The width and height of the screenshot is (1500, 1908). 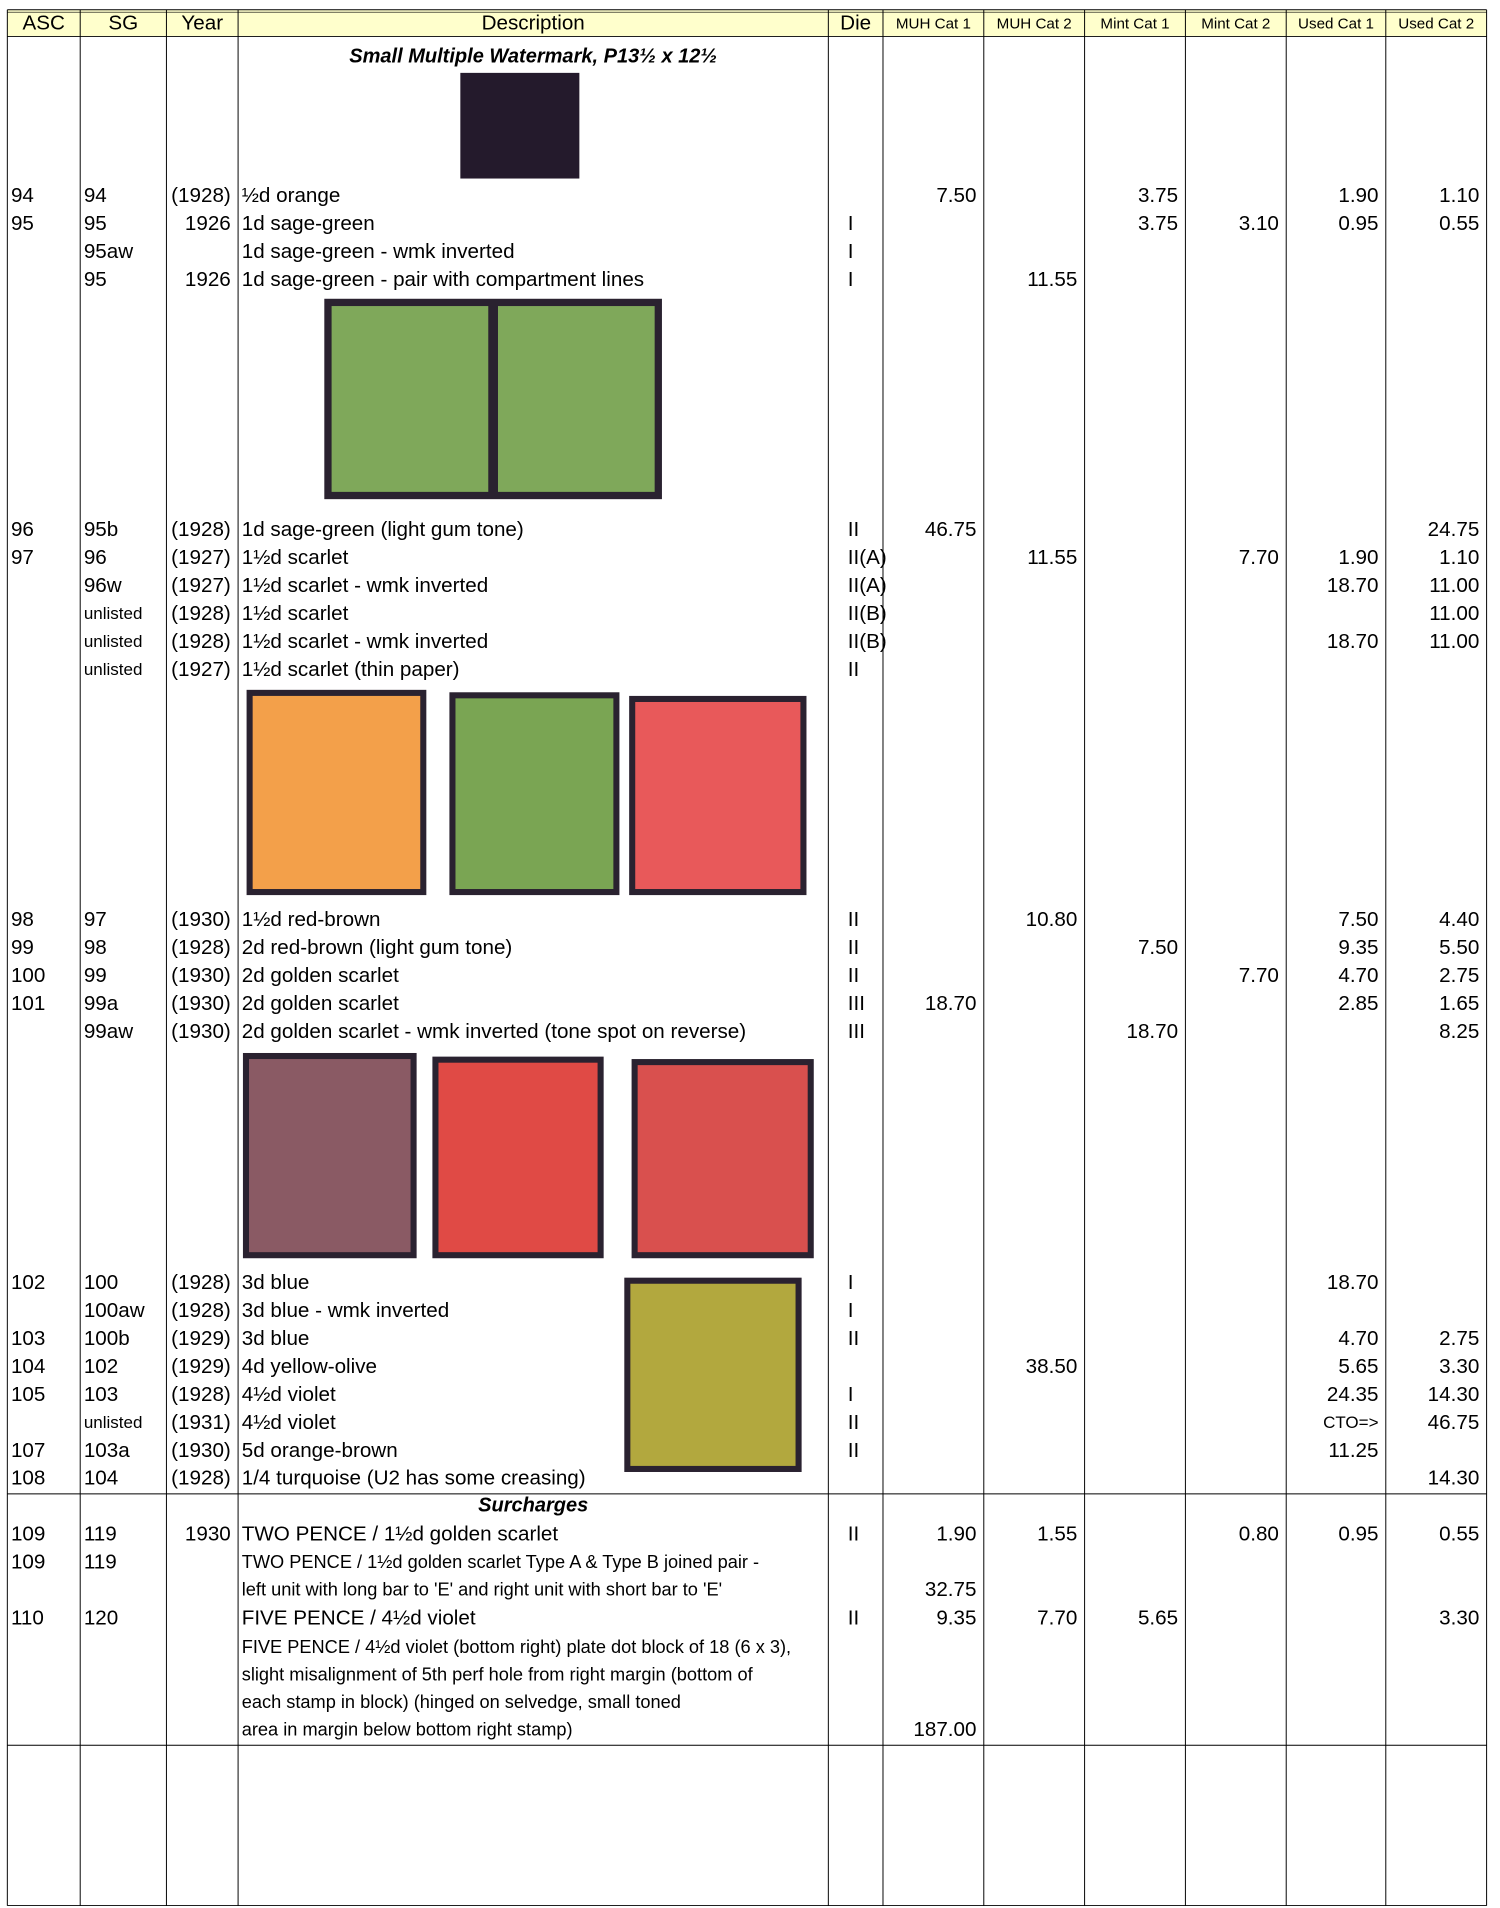 What do you see at coordinates (1436, 23) in the screenshot?
I see `column-header: Used Cat 2` at bounding box center [1436, 23].